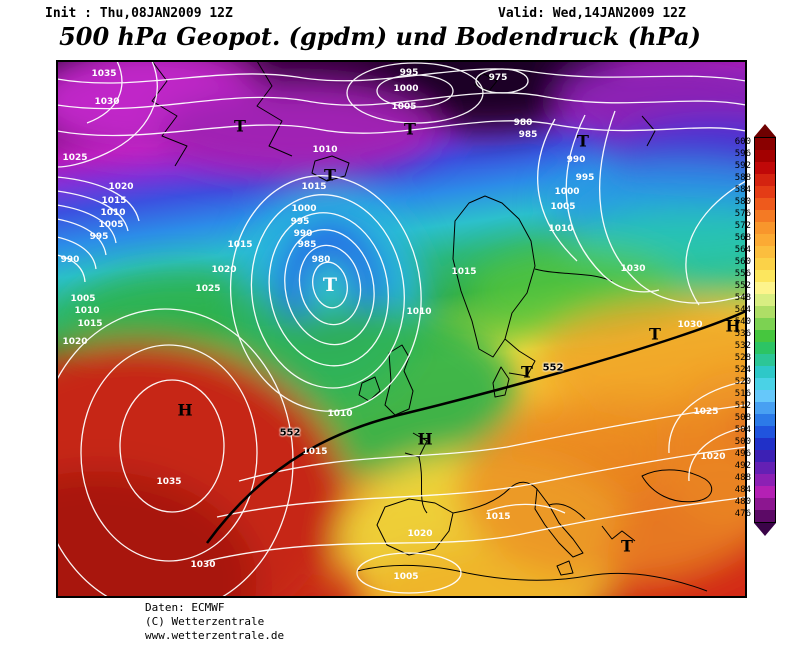 The image size is (790, 648). Describe the element at coordinates (742, 454) in the screenshot. I see `legend-value: 496` at that location.